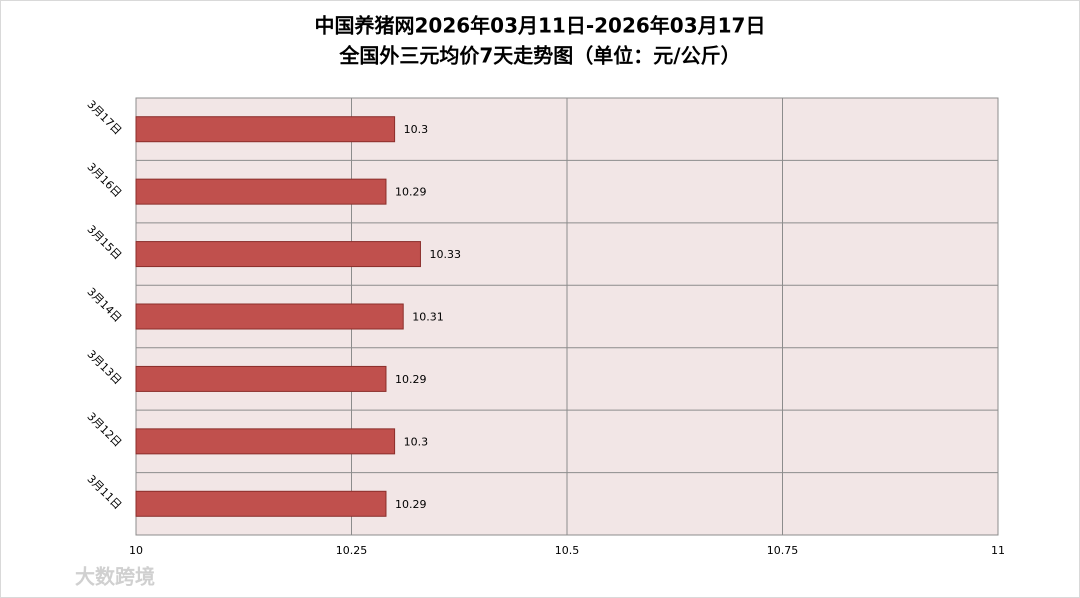 The image size is (1080, 598). Describe the element at coordinates (540, 26) in the screenshot. I see `chart-title: 中国养猪网2026年03月11日-2026年03月17日` at that location.